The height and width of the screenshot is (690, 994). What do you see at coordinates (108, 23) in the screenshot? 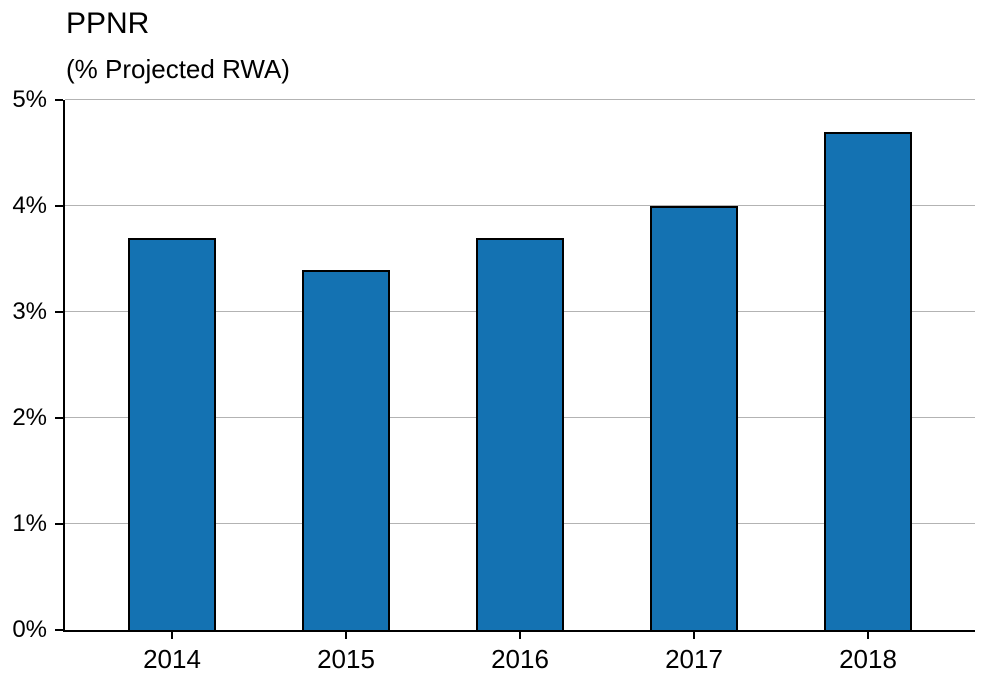
I see `chart-title: PPNR` at bounding box center [108, 23].